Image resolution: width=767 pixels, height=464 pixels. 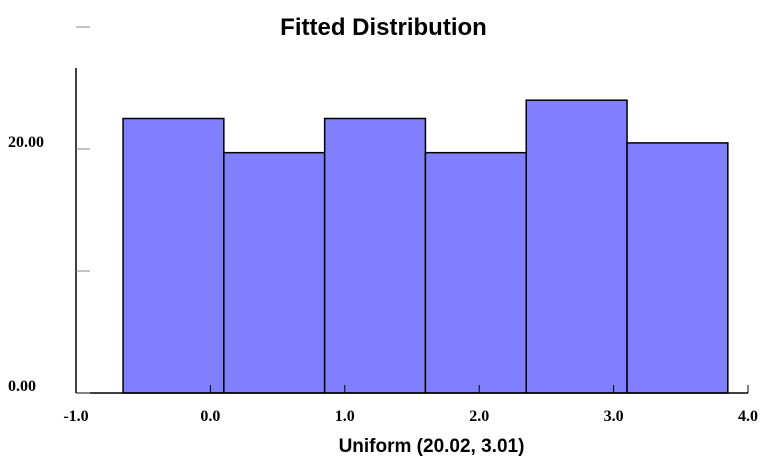 What do you see at coordinates (345, 416) in the screenshot?
I see `x-tick-label-2: 1.0` at bounding box center [345, 416].